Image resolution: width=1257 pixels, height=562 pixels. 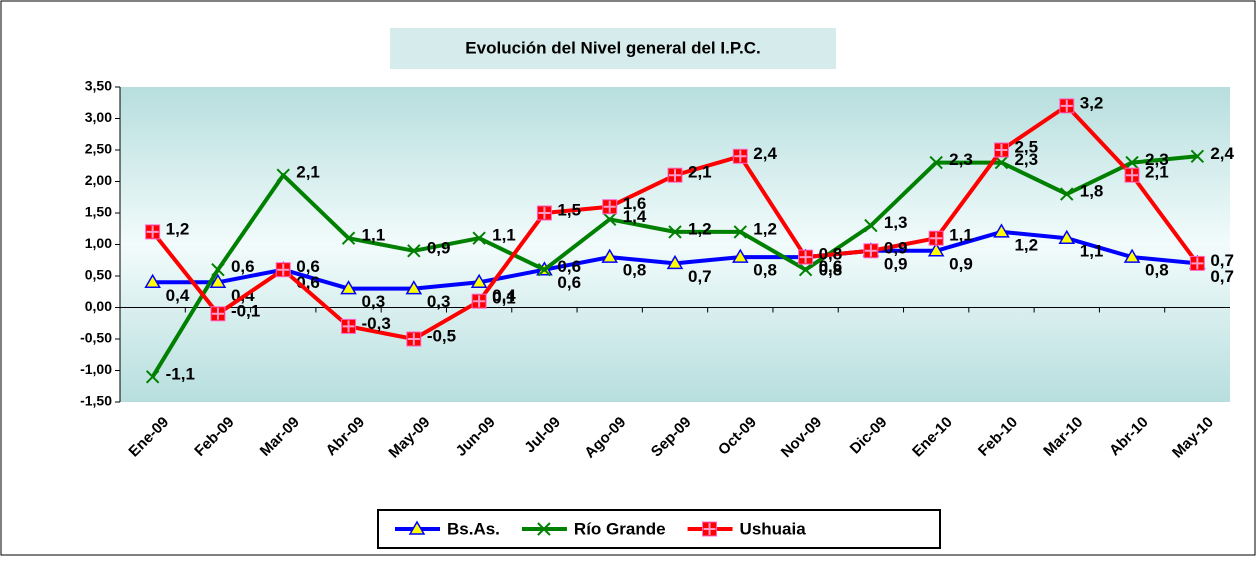 I want to click on y-tick-label: -0,50, so click(x=96, y=338).